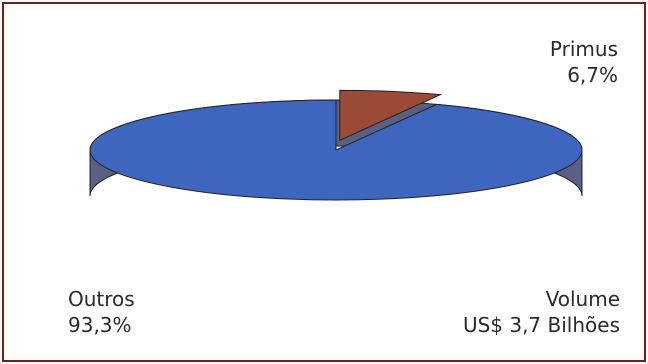 The height and width of the screenshot is (364, 648). What do you see at coordinates (101, 299) in the screenshot?
I see `slice-name-outros: Outros` at bounding box center [101, 299].